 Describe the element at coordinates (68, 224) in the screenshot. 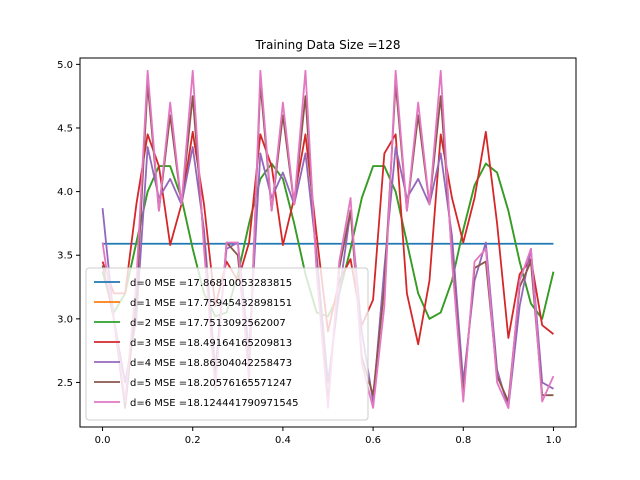

I see `y-axis: 2.5 3.0 3.5 4.0 4.5 5.0` at that location.